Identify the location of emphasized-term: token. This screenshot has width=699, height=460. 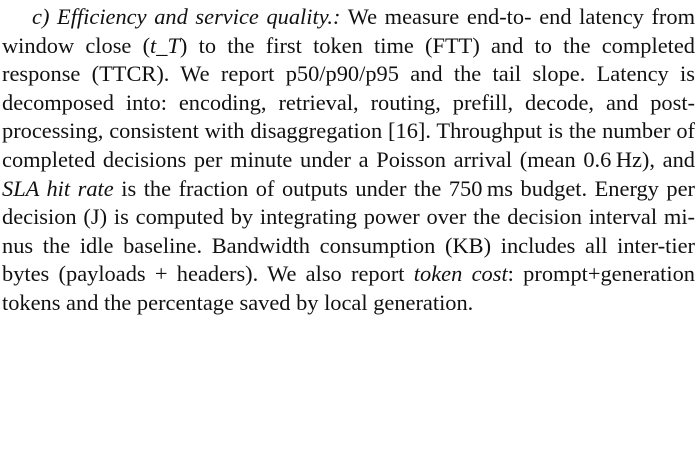
(438, 274).